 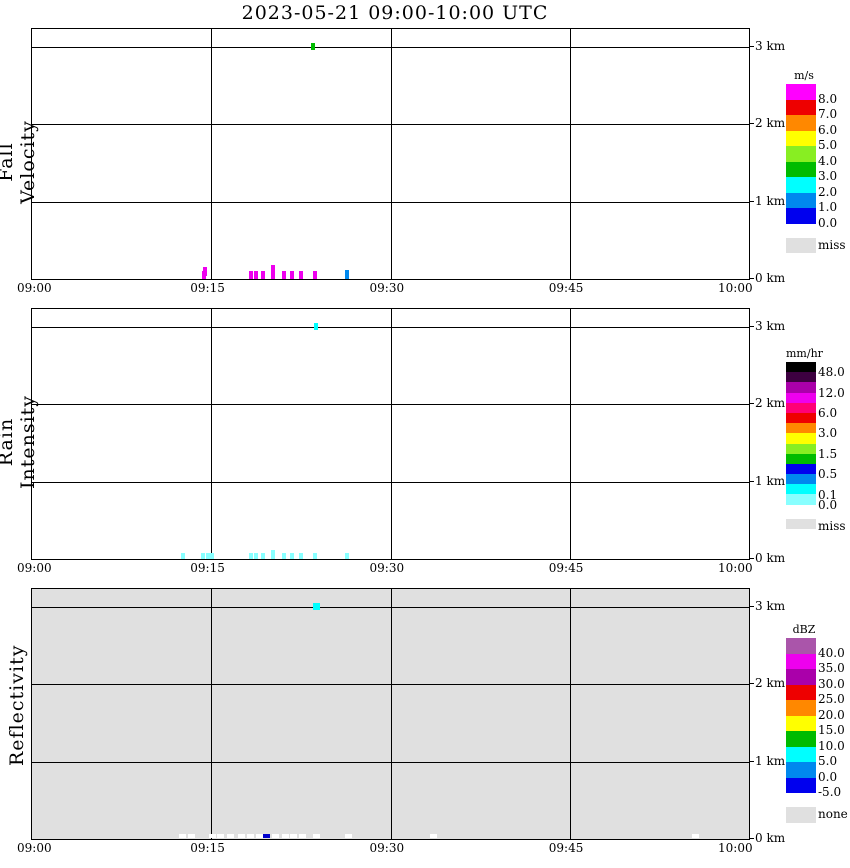 I want to click on colorbar-tick-label: 20.0, so click(x=831, y=714).